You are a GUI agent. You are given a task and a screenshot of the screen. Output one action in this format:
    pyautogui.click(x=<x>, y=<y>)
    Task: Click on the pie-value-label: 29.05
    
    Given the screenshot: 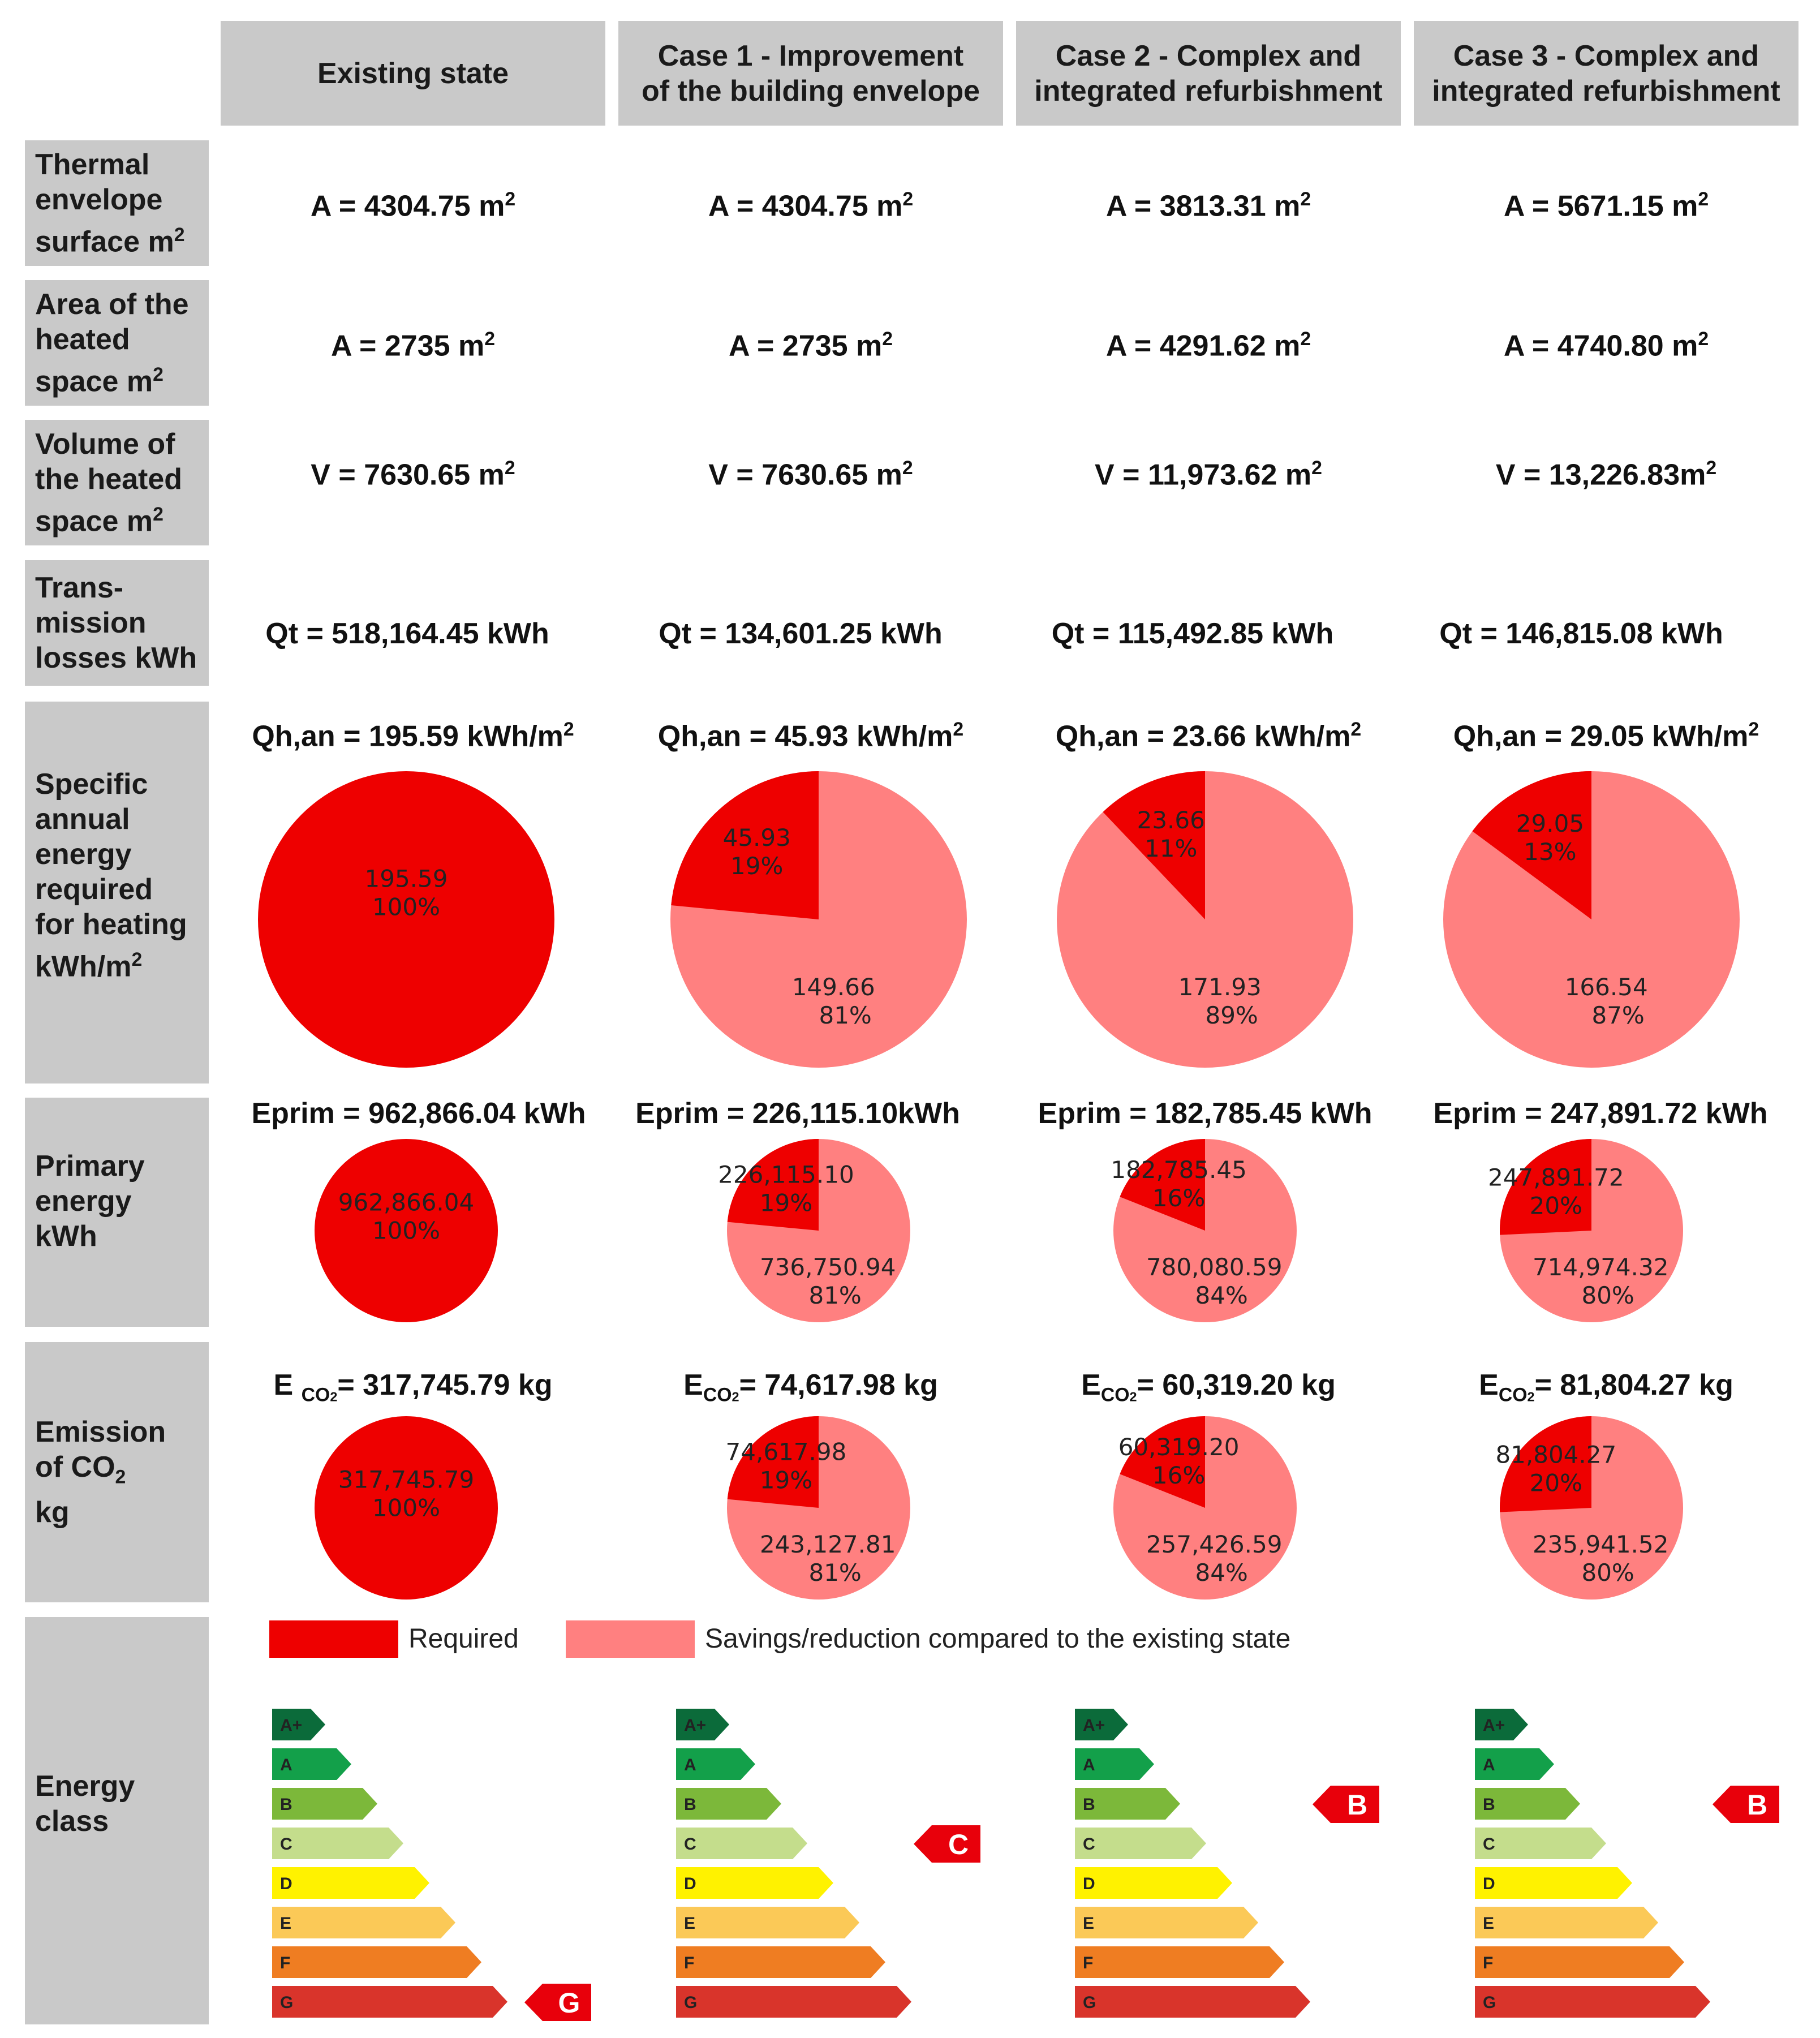 What is the action you would take?
    pyautogui.click(x=1550, y=824)
    